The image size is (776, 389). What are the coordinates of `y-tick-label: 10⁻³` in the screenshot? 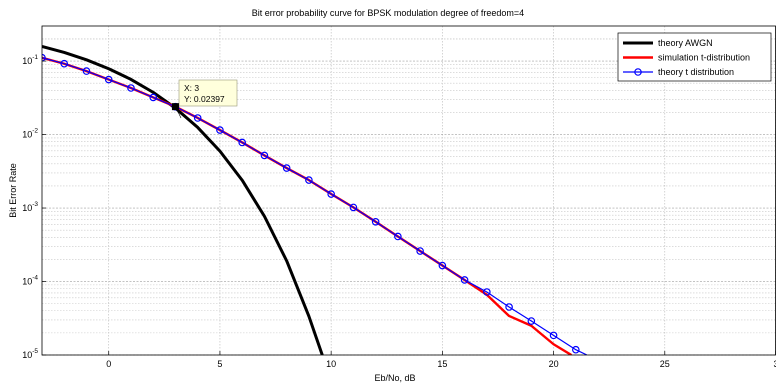 It's located at (30, 207).